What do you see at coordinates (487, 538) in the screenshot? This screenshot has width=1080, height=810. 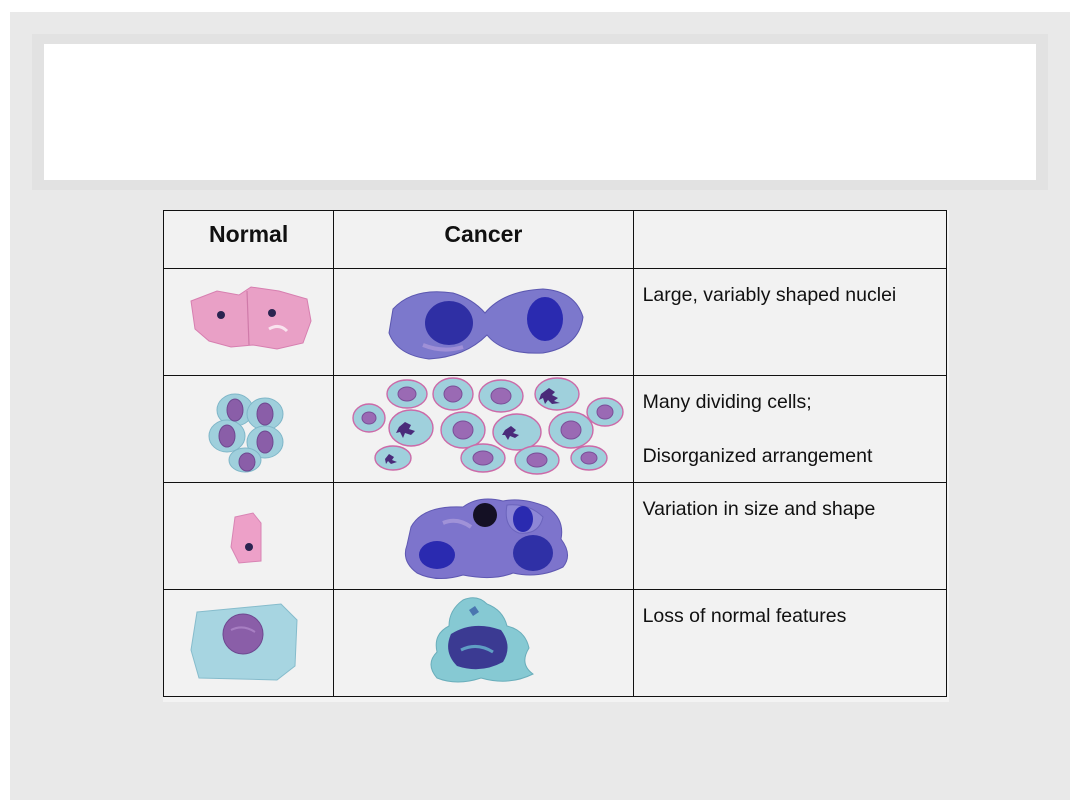 I see `cancer-irregular-cell-cluster-image` at bounding box center [487, 538].